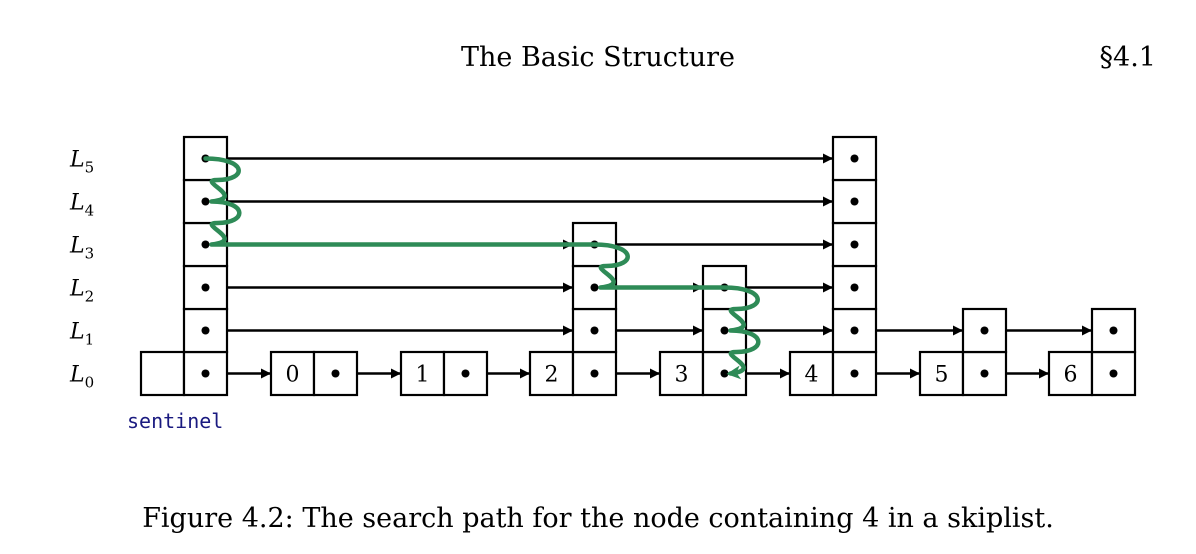 The width and height of the screenshot is (1196, 554). Describe the element at coordinates (1127, 57) in the screenshot. I see `section-number: §4.1` at that location.